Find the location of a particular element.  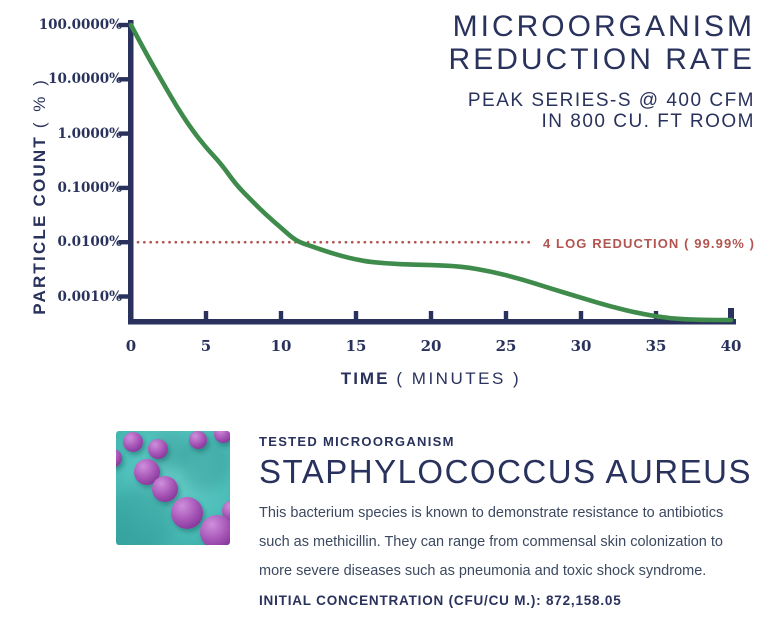

bacteria-image is located at coordinates (173, 488).